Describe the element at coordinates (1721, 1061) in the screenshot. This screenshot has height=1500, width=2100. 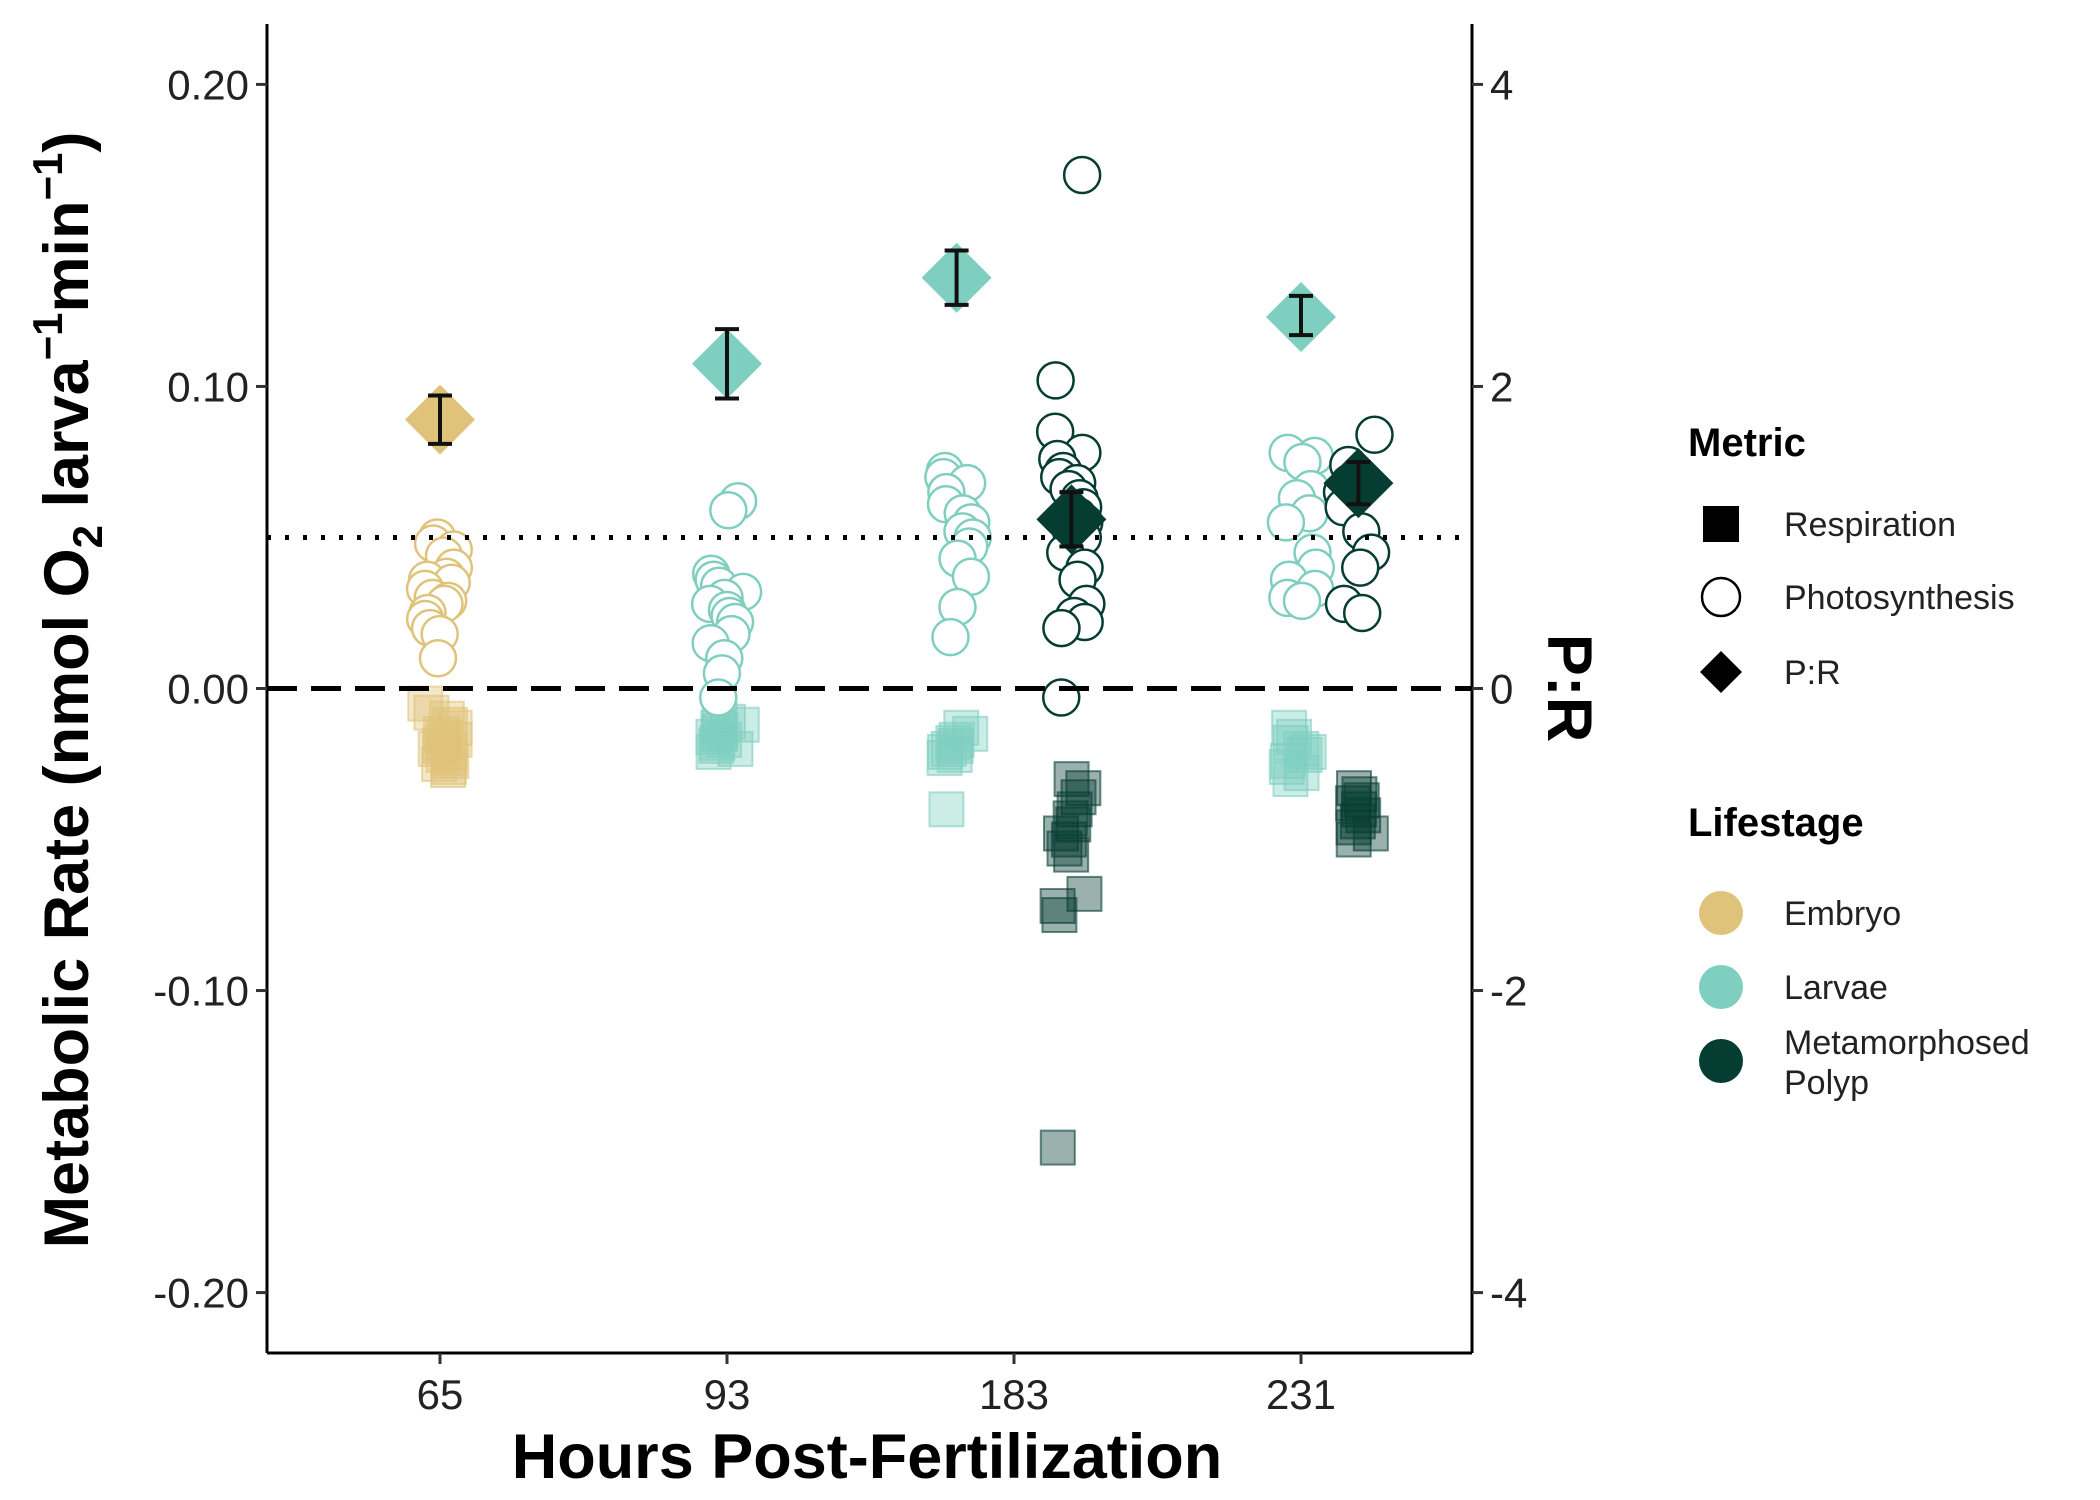
I see `legend-polyp-swatch` at that location.